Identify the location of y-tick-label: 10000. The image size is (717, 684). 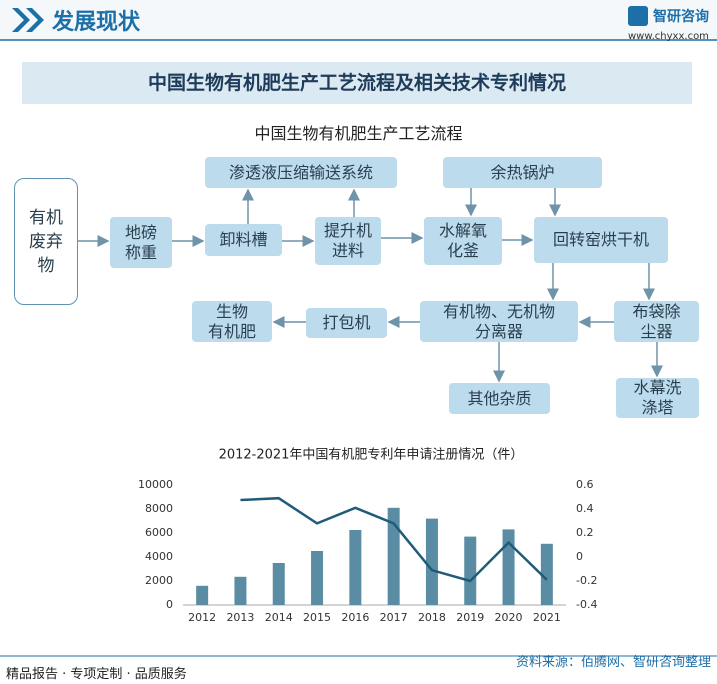
(155, 484).